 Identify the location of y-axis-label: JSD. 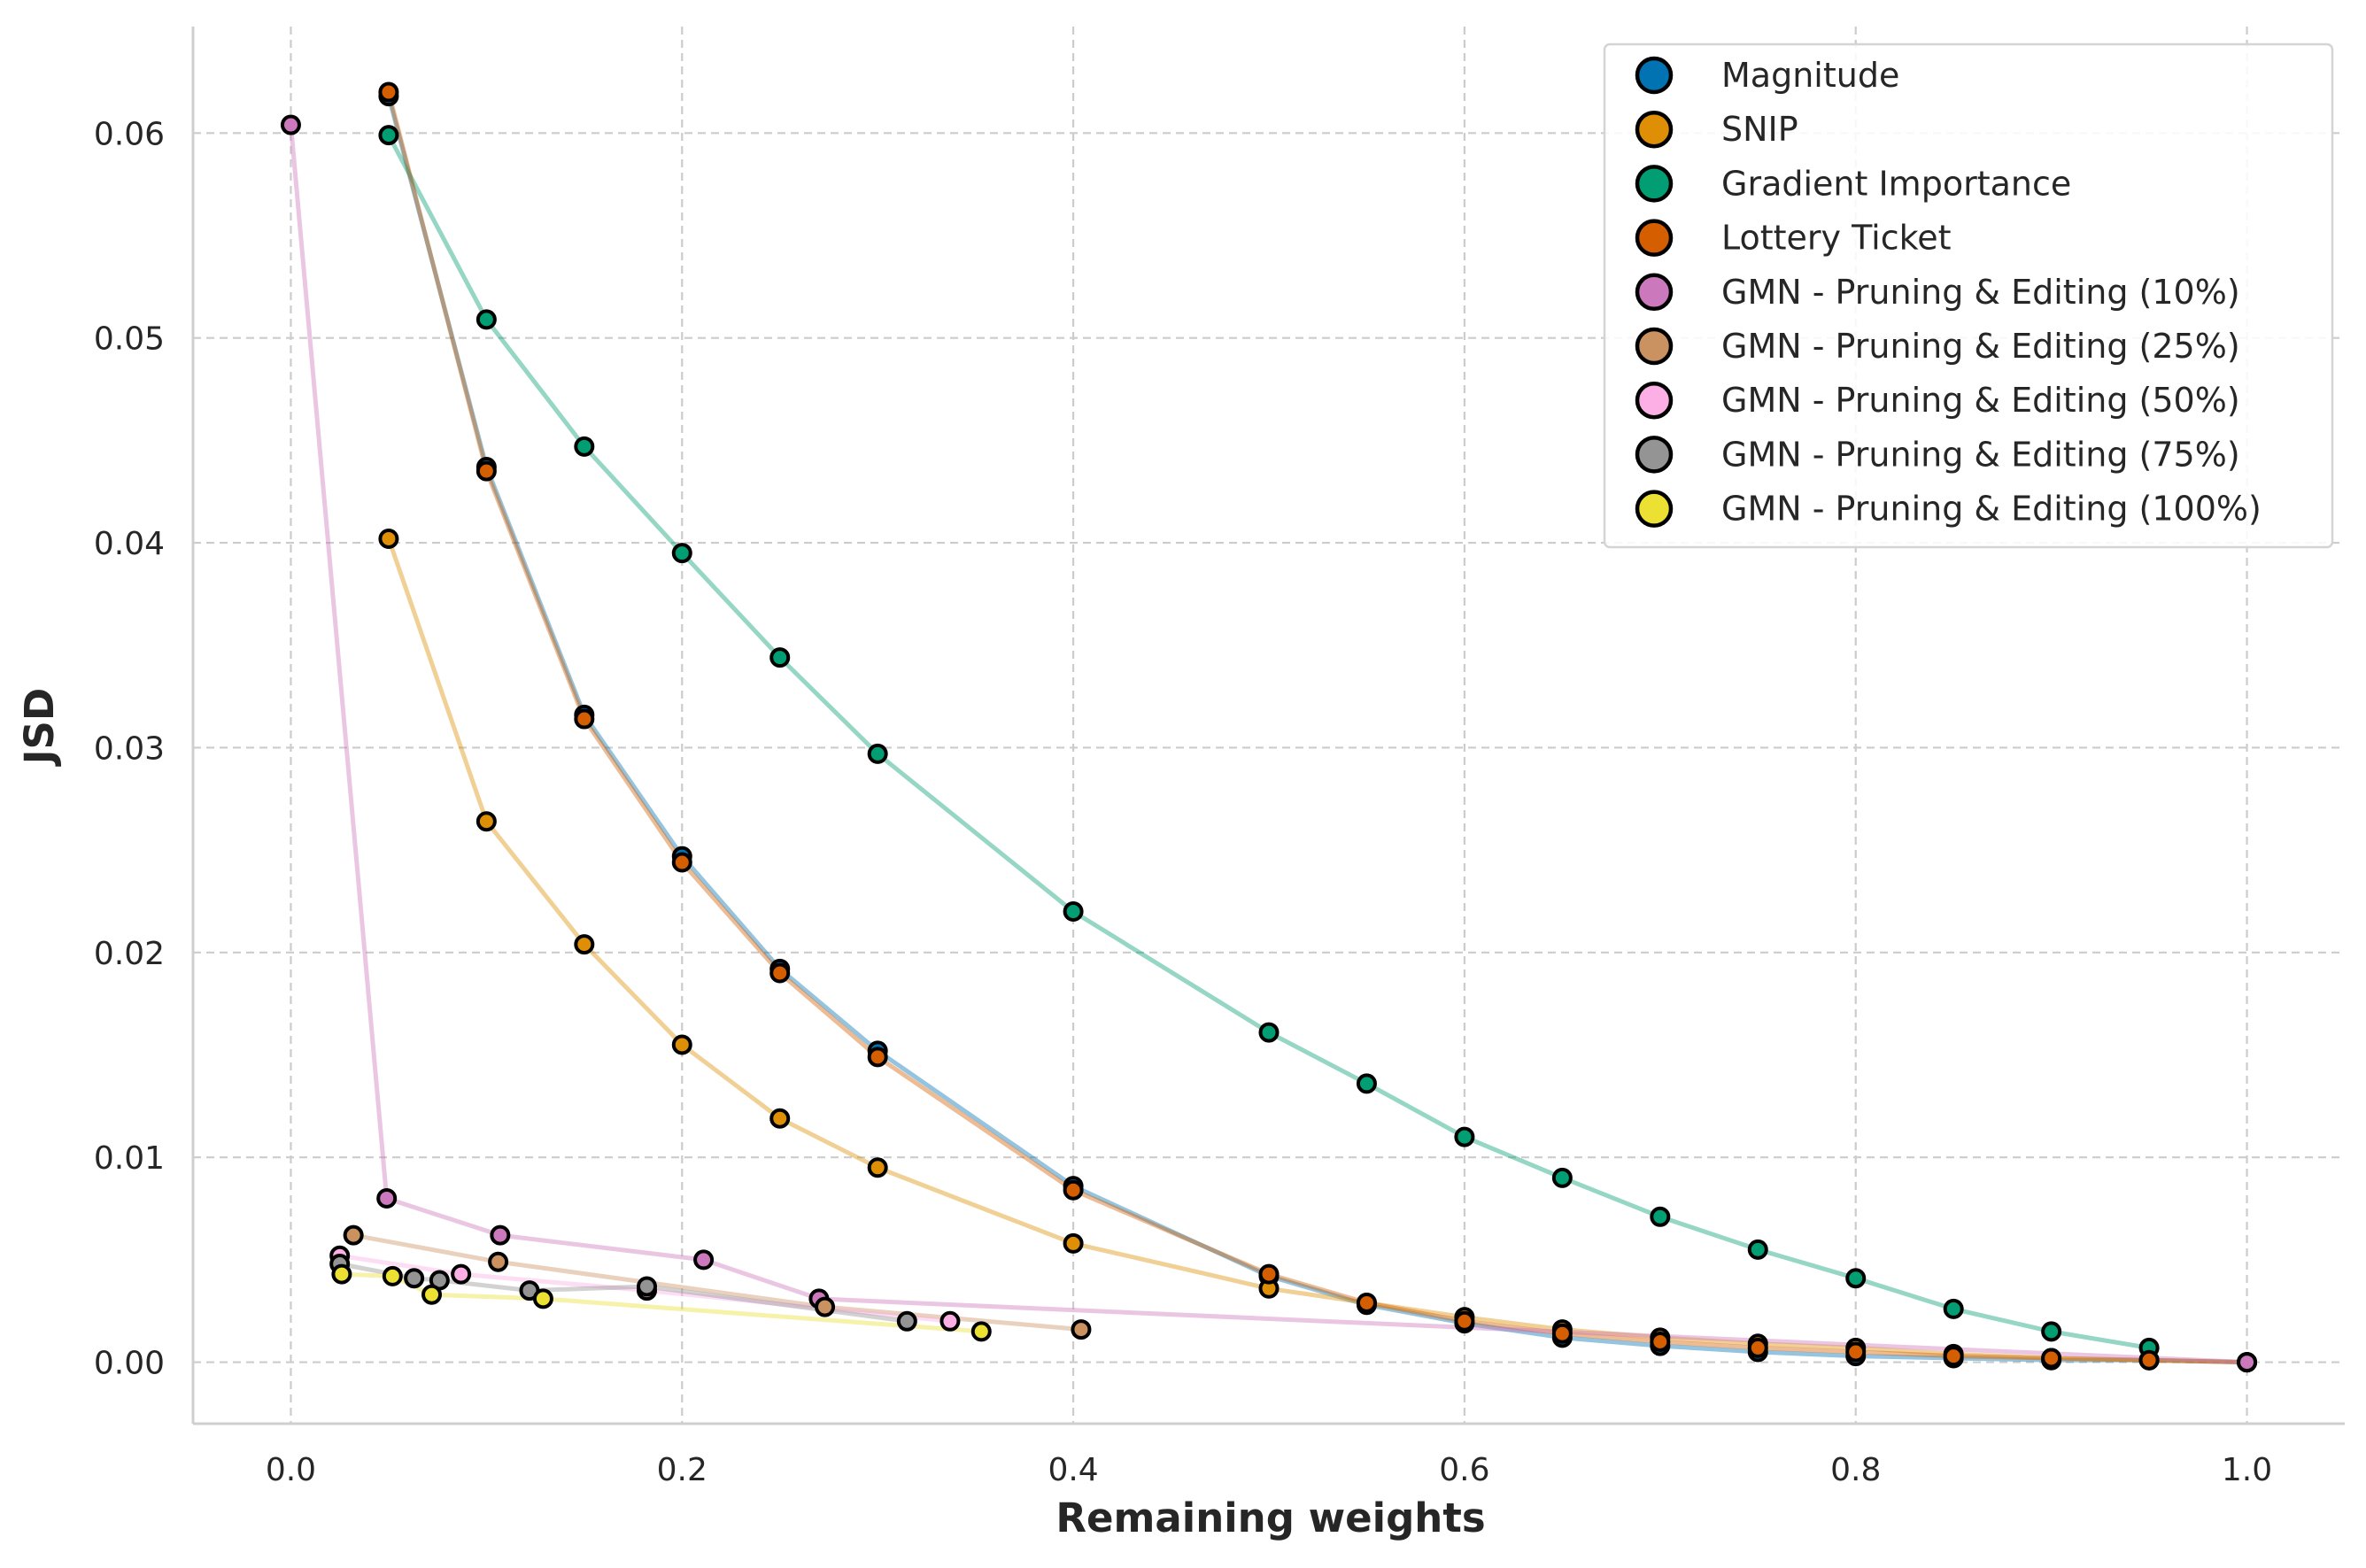
(39, 728).